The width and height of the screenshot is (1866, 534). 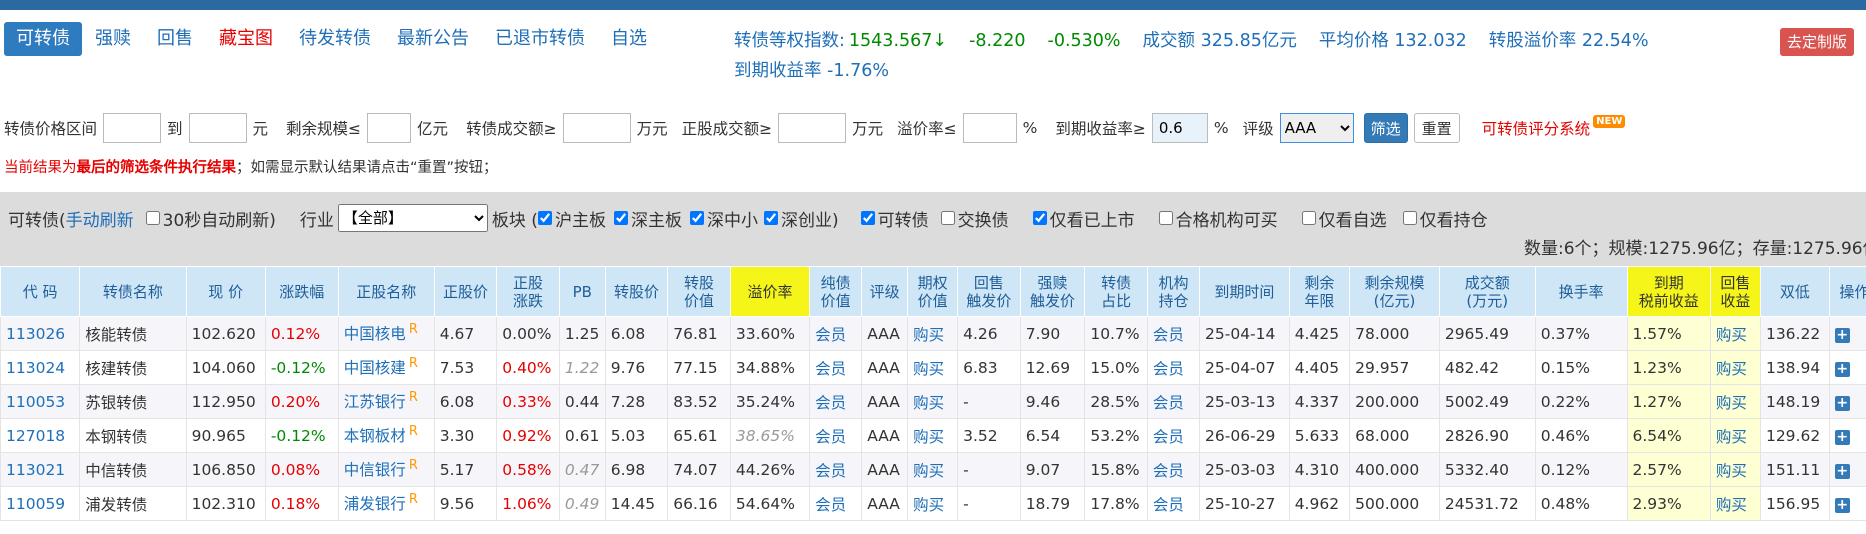 I want to click on stock-turnover-input, so click(x=812, y=128).